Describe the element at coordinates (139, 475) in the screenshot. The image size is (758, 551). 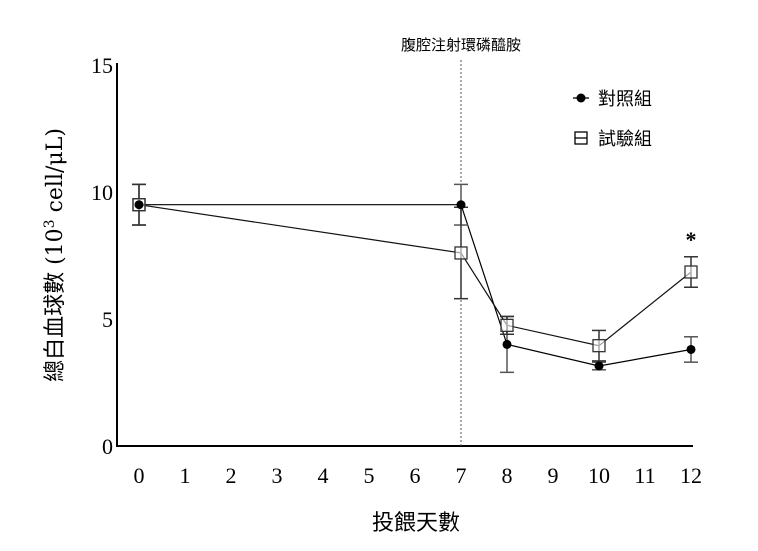
I see `x-tick-label: 0` at that location.